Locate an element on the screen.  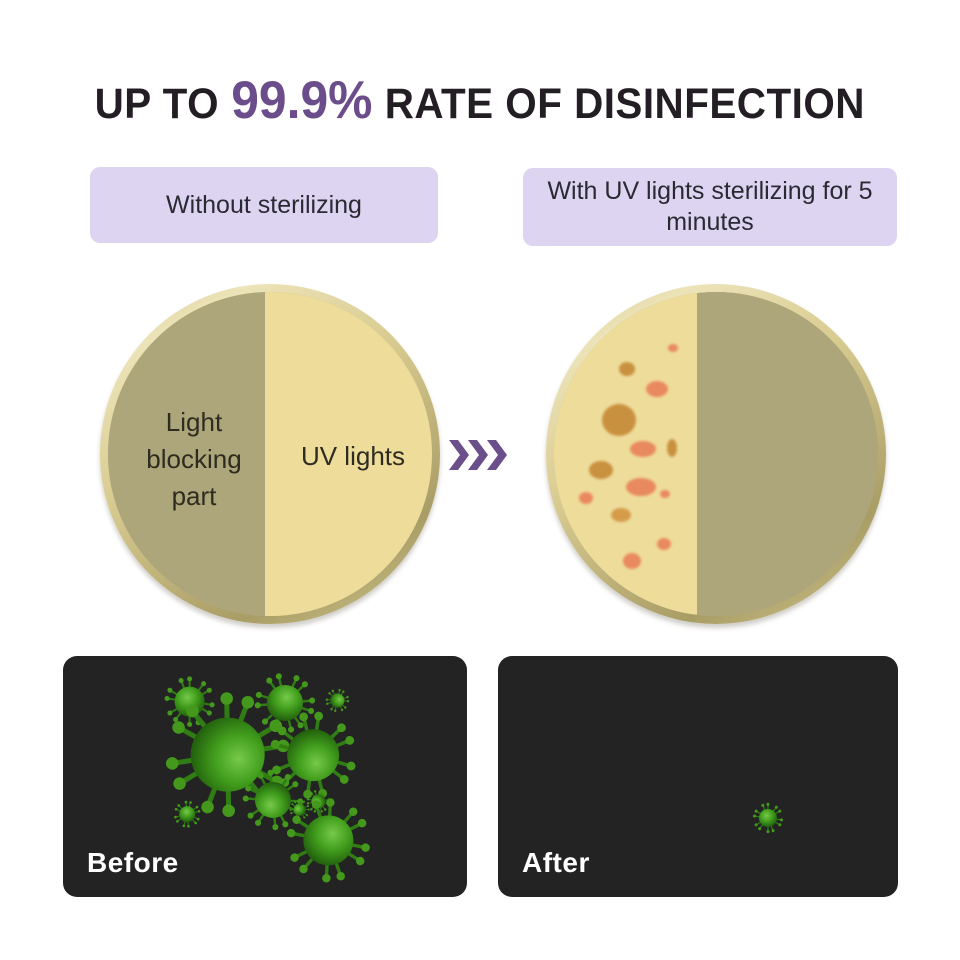
uv-lights-label: UV lights is located at coordinates (353, 456).